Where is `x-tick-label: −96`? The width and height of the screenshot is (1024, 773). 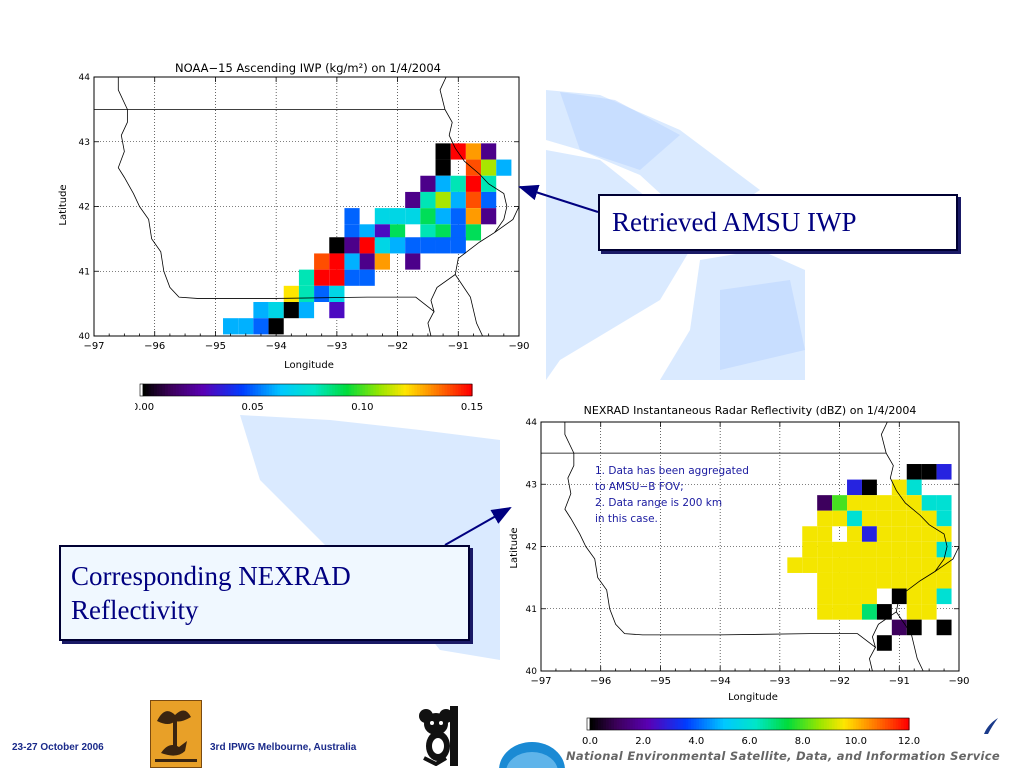
x-tick-label: −96 is located at coordinates (600, 681).